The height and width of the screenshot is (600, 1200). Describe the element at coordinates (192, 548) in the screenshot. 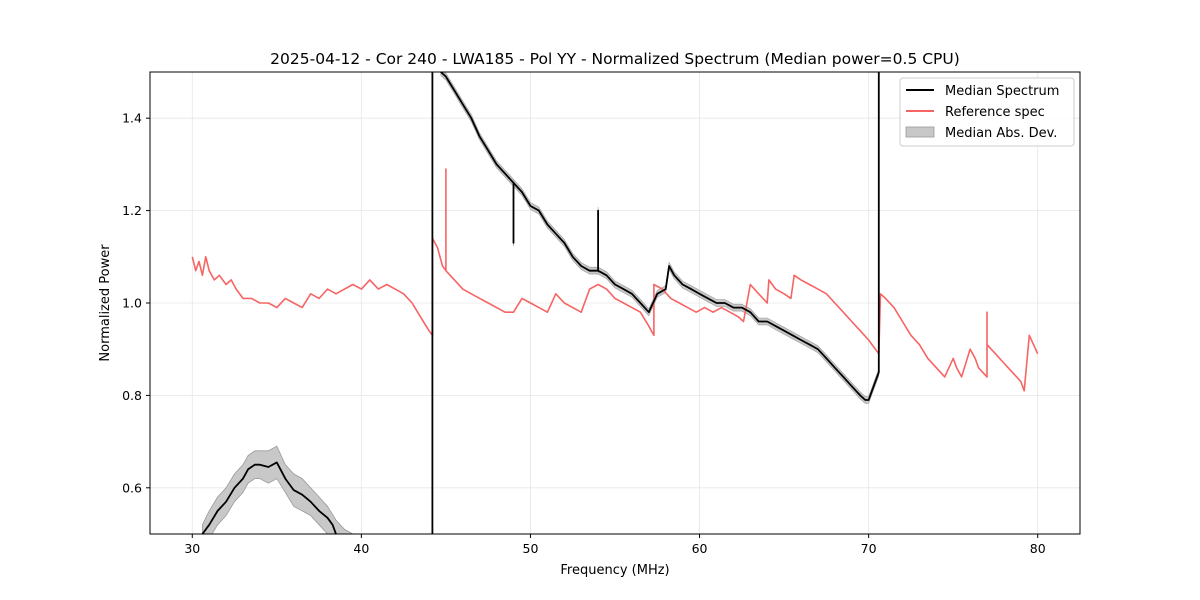

I see `x-tick-label: 30` at that location.